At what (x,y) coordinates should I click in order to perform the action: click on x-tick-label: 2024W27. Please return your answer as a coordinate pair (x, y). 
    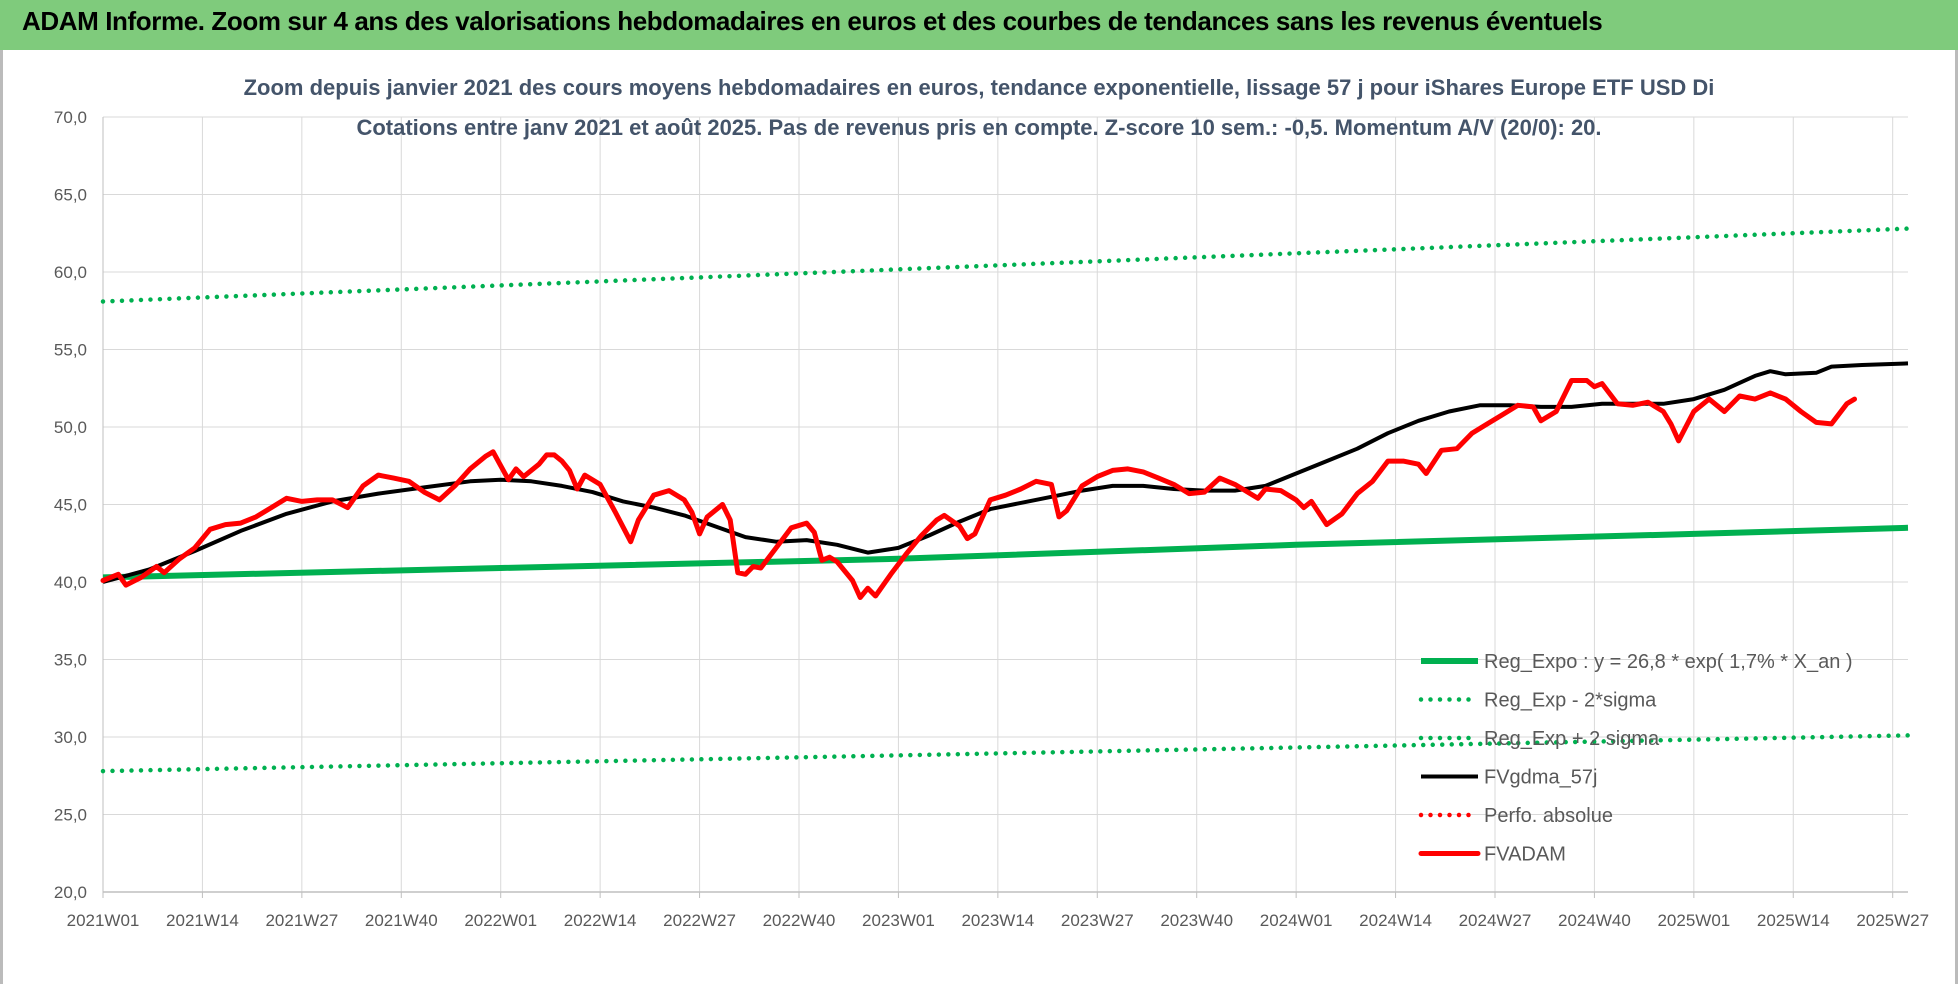
    Looking at the image, I should click on (1495, 920).